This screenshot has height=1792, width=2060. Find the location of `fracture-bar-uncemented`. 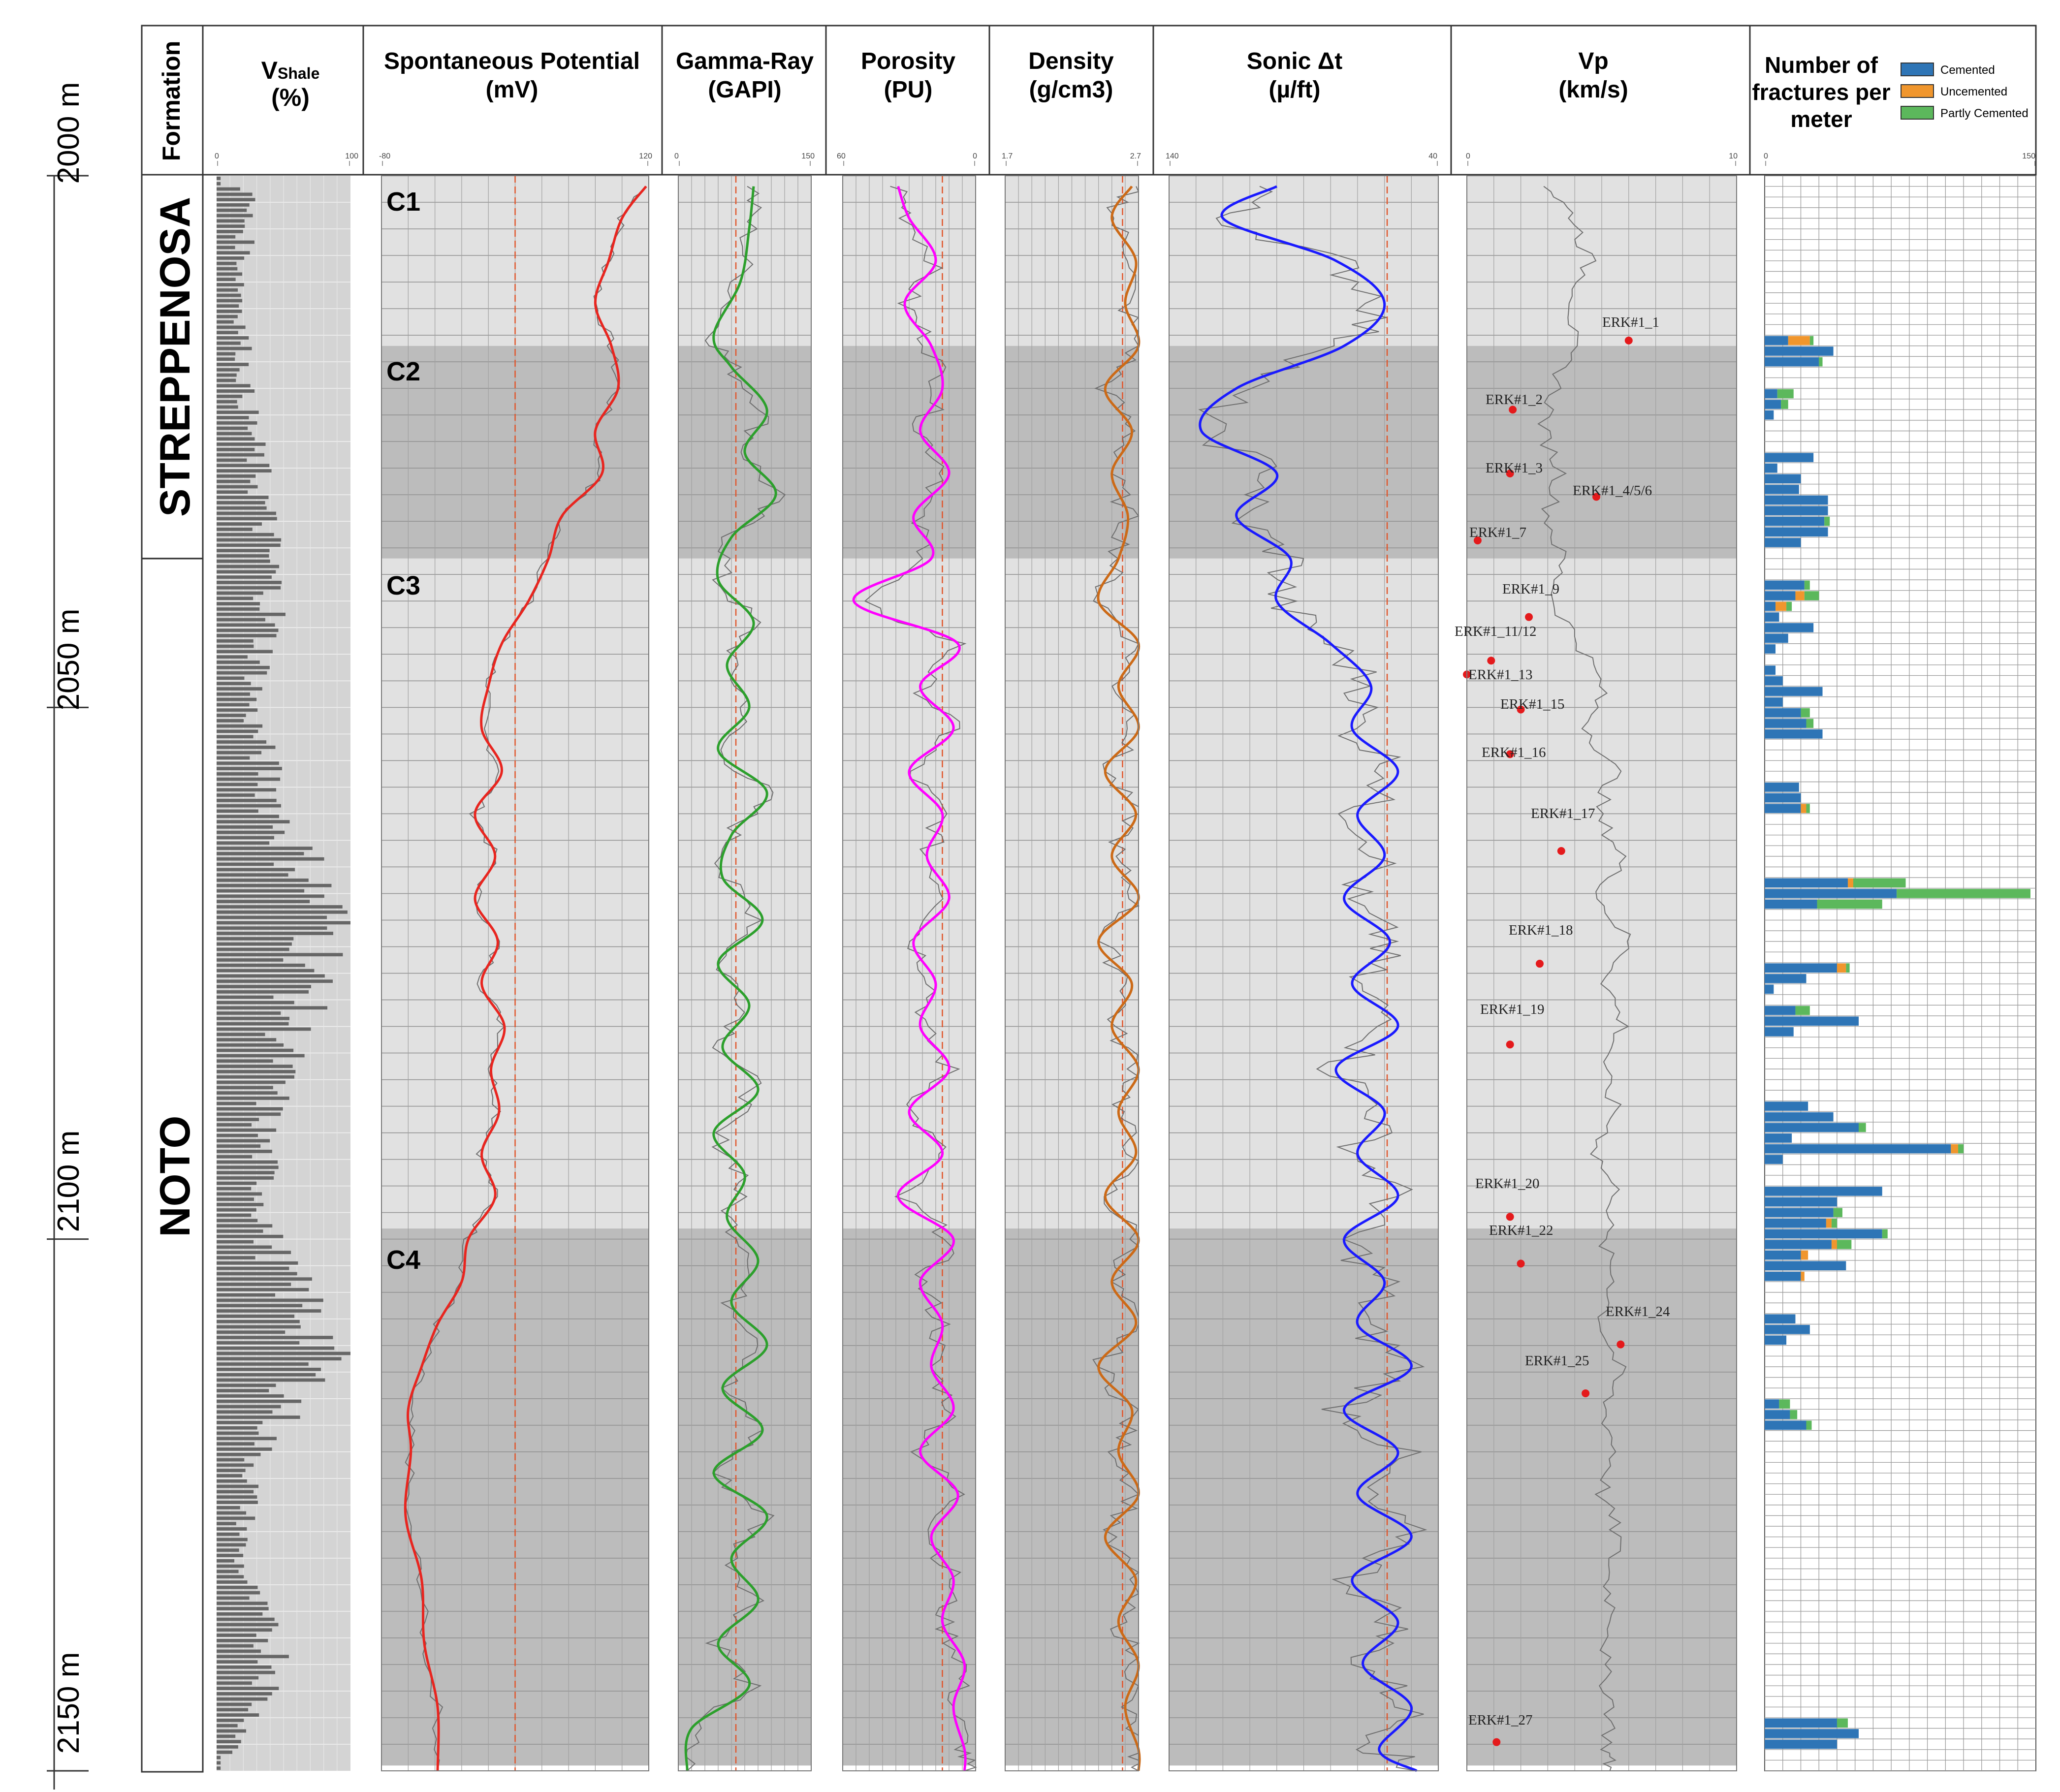

fracture-bar-uncemented is located at coordinates (1955, 1149).